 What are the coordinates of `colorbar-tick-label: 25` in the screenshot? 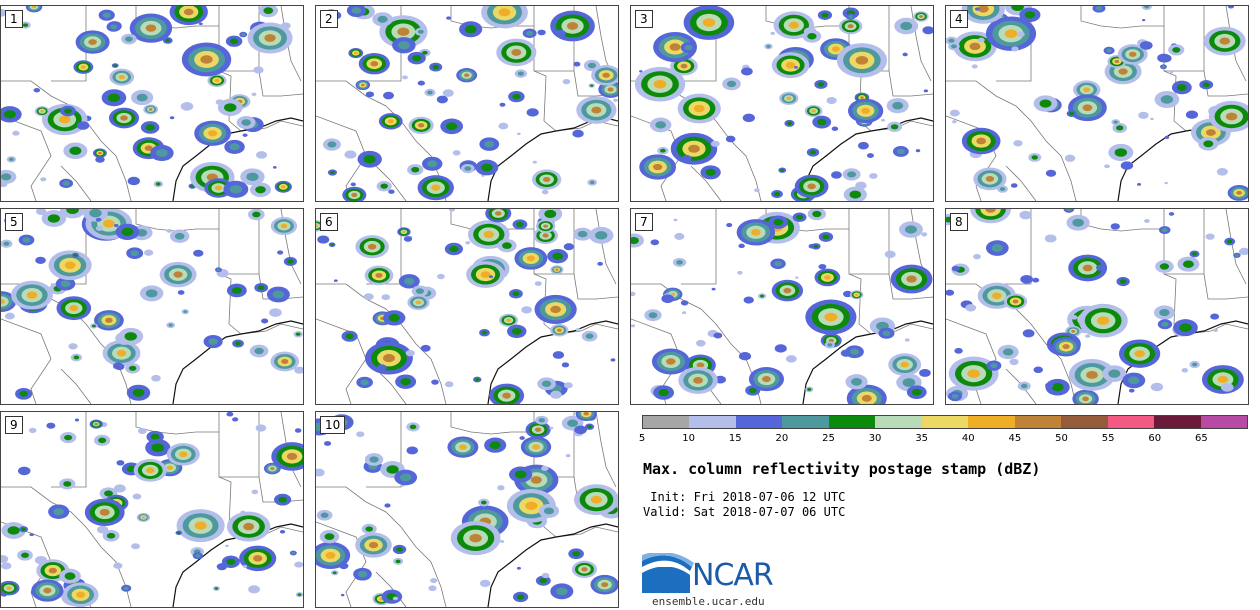 It's located at (828, 438).